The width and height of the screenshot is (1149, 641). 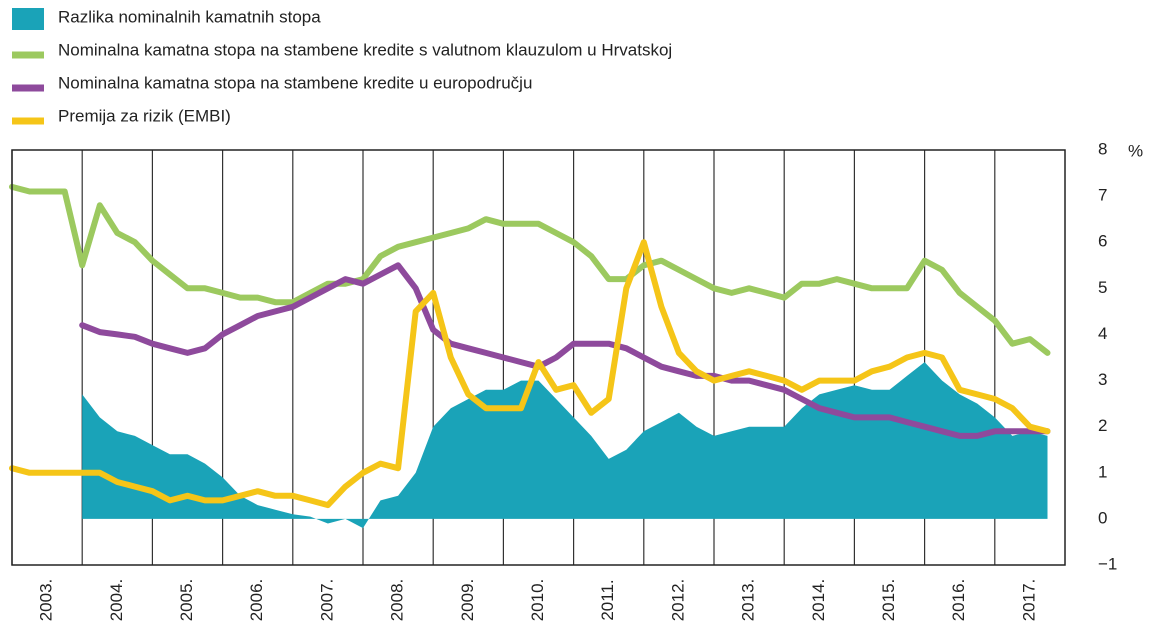 What do you see at coordinates (189, 16) in the screenshot?
I see `legend-label: Razlika nominalnih kamatnih stopa` at bounding box center [189, 16].